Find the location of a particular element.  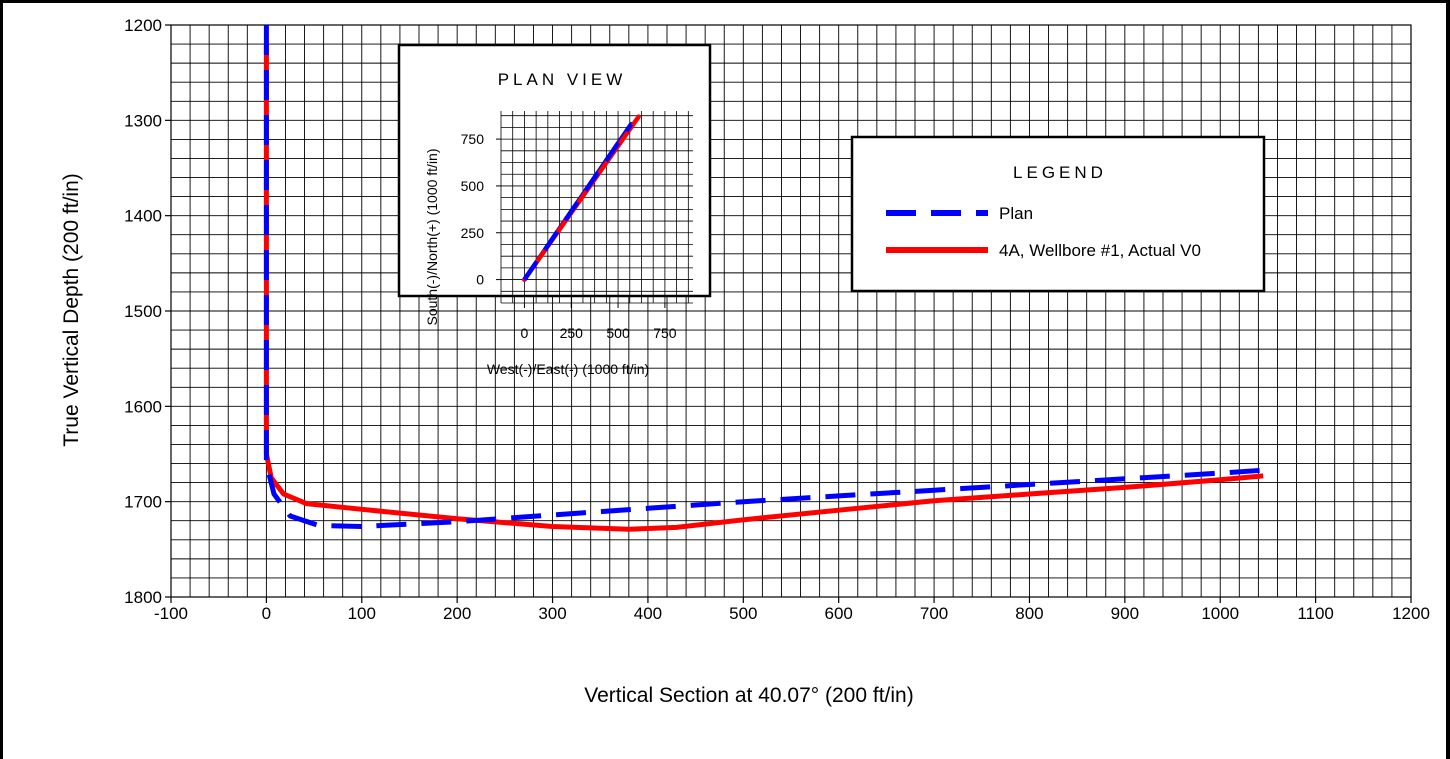

x-tick-label: 400 is located at coordinates (648, 613).